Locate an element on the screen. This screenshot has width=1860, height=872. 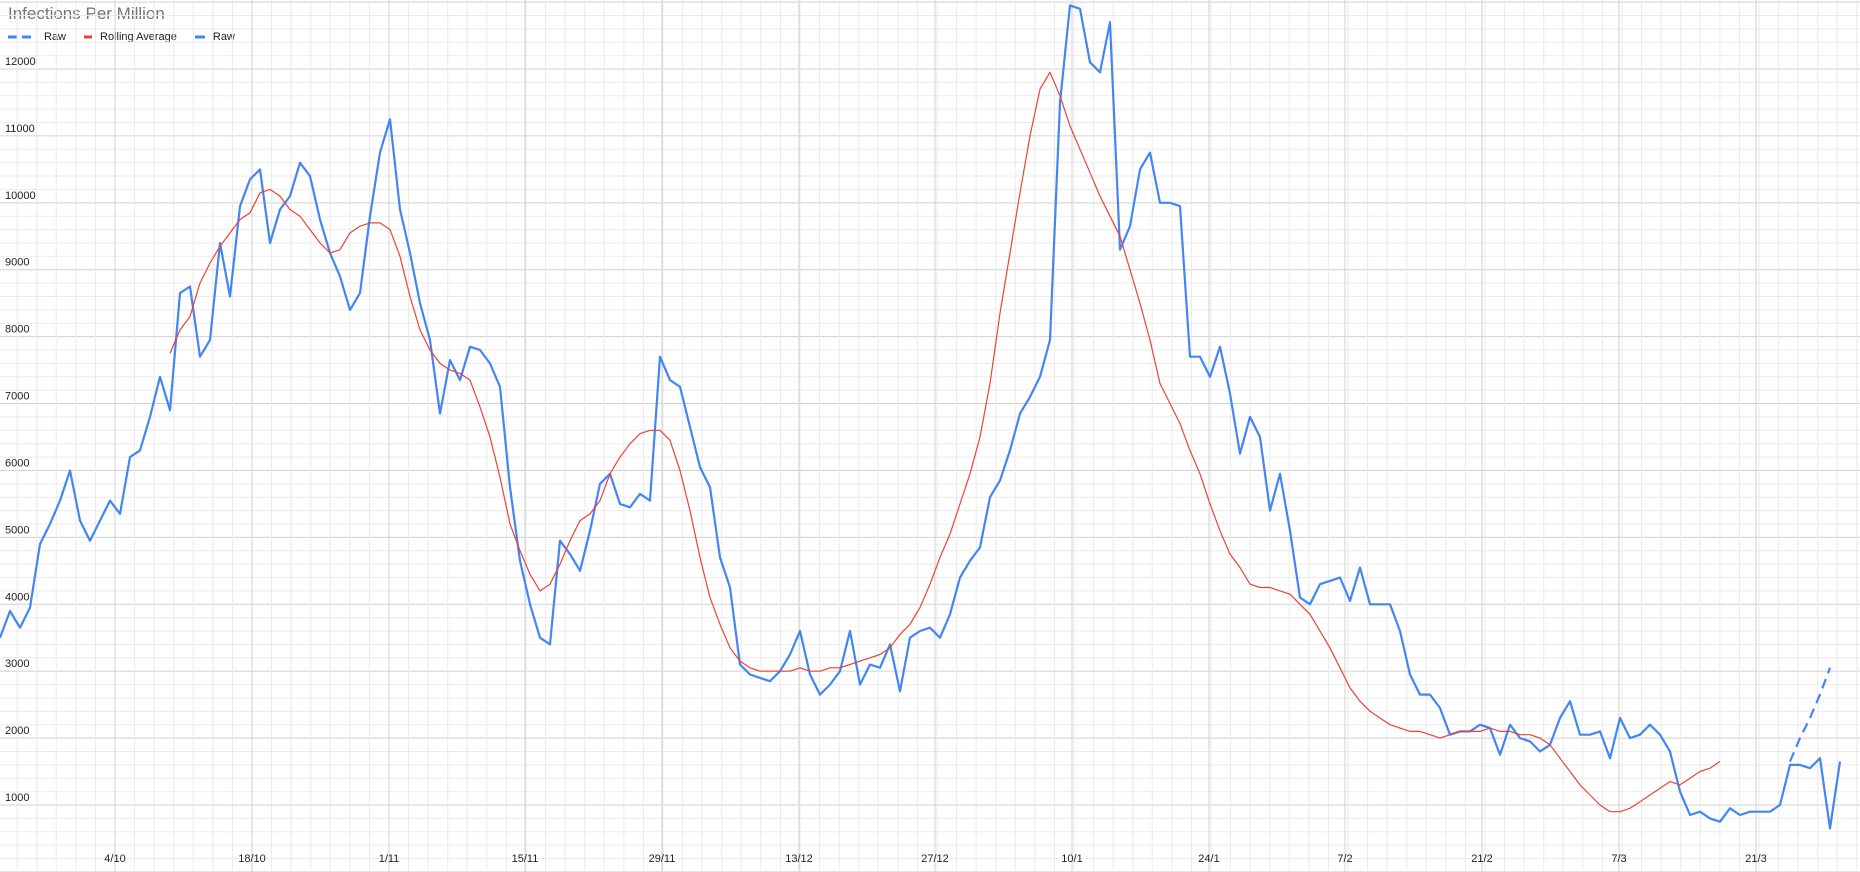
y-tick-label: 5000 is located at coordinates (17, 530).